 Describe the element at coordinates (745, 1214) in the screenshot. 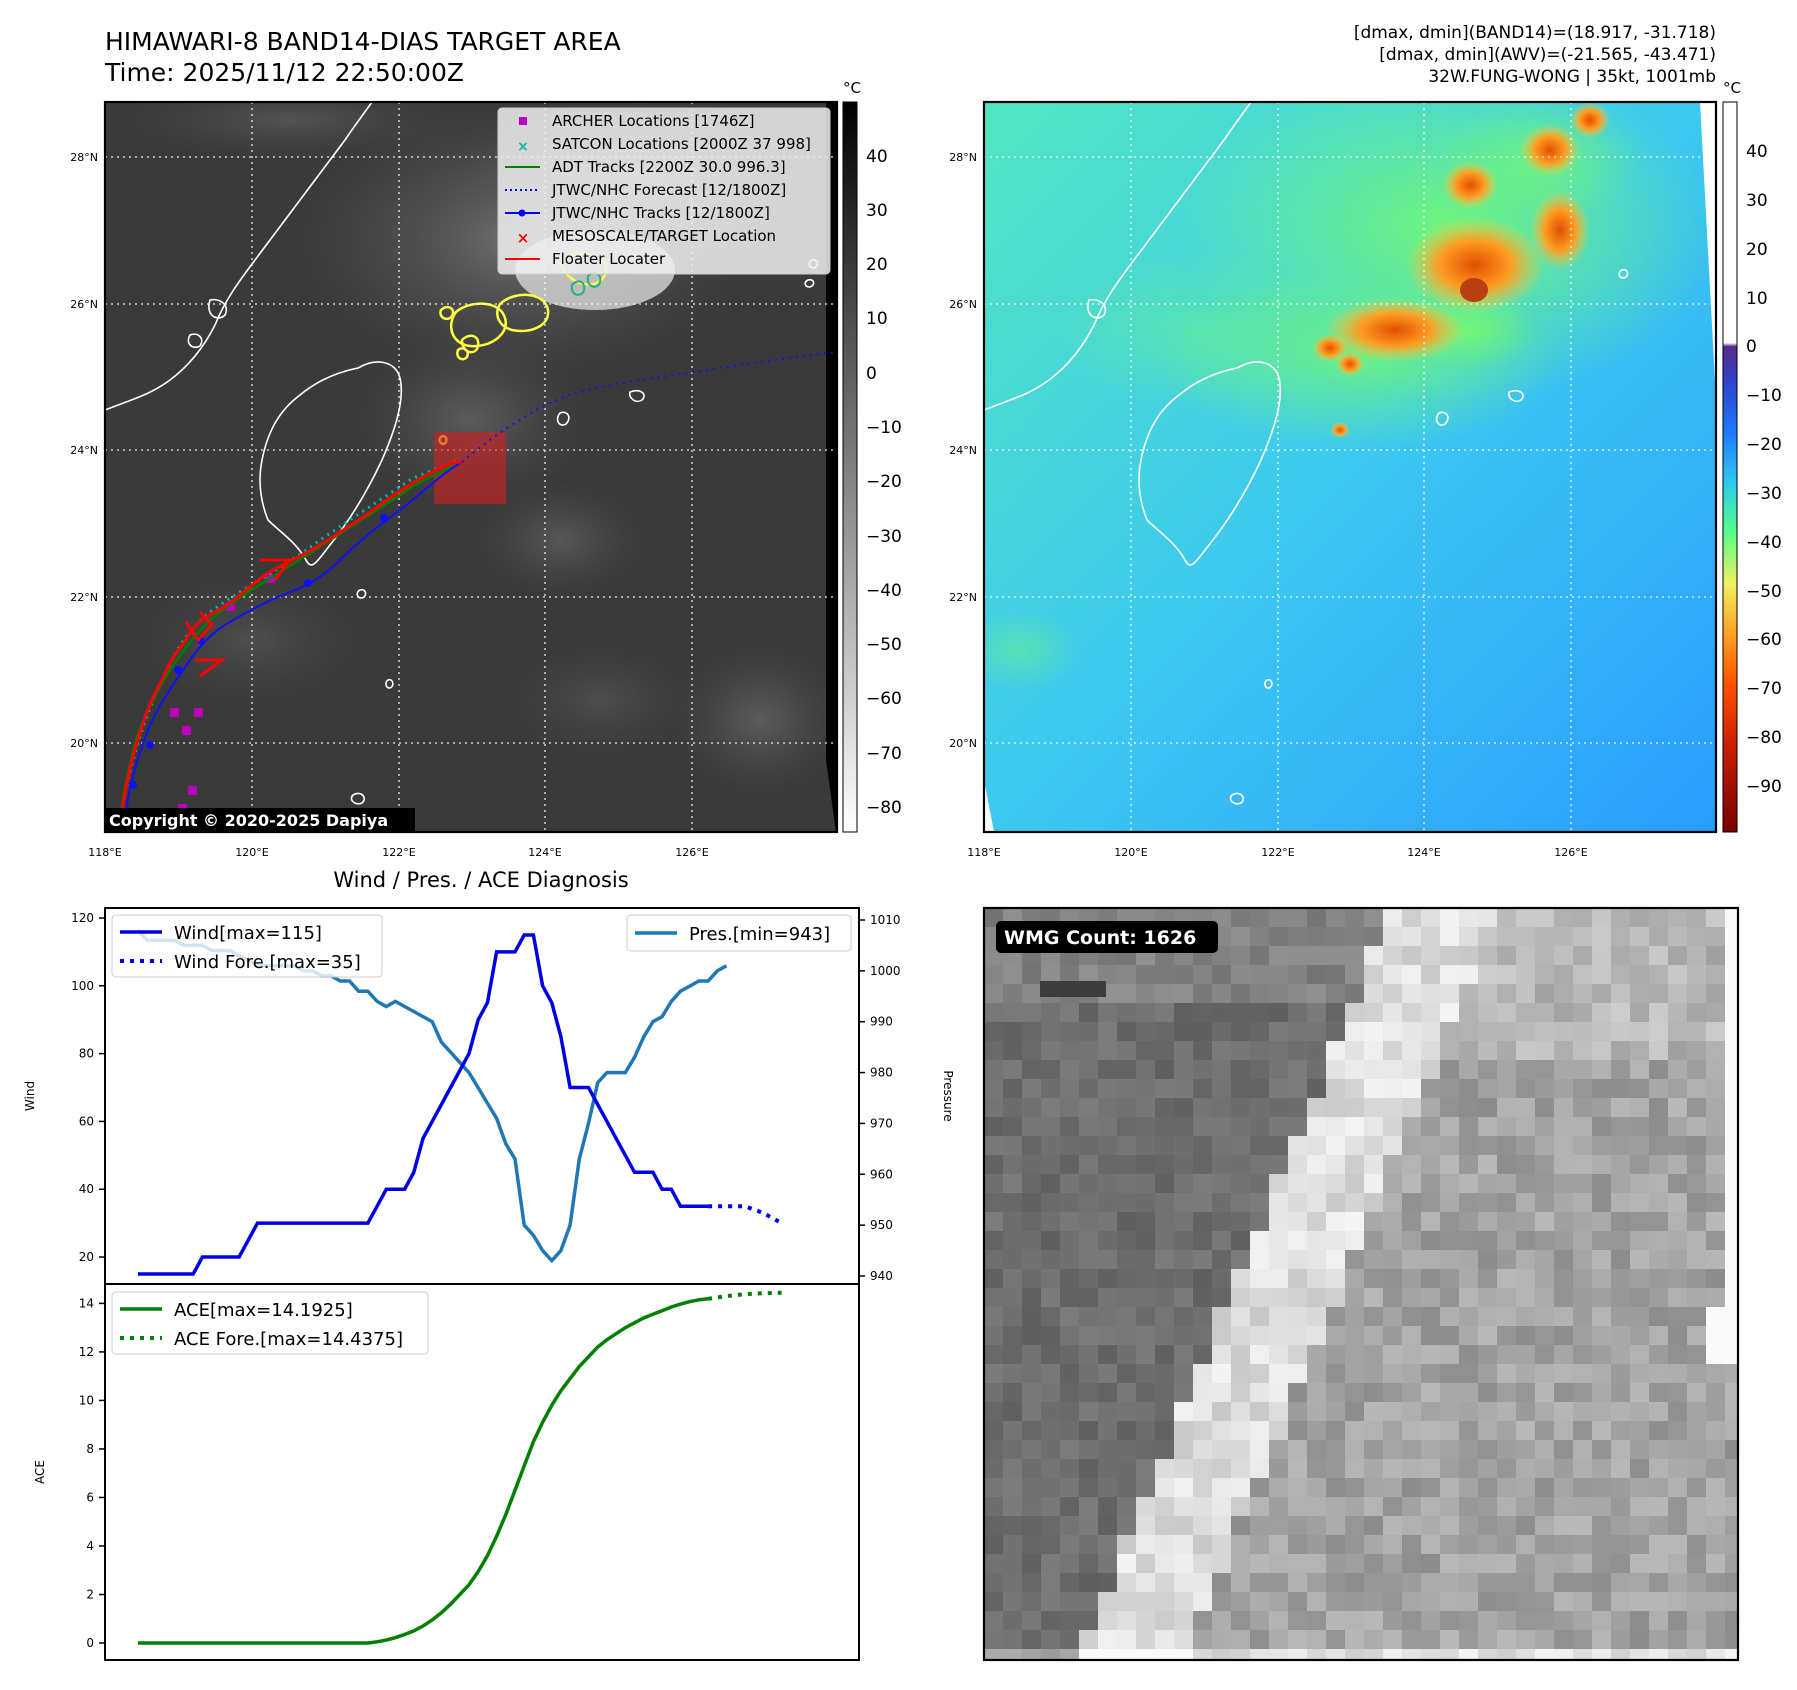

I see `wind-forecast-series-line` at that location.